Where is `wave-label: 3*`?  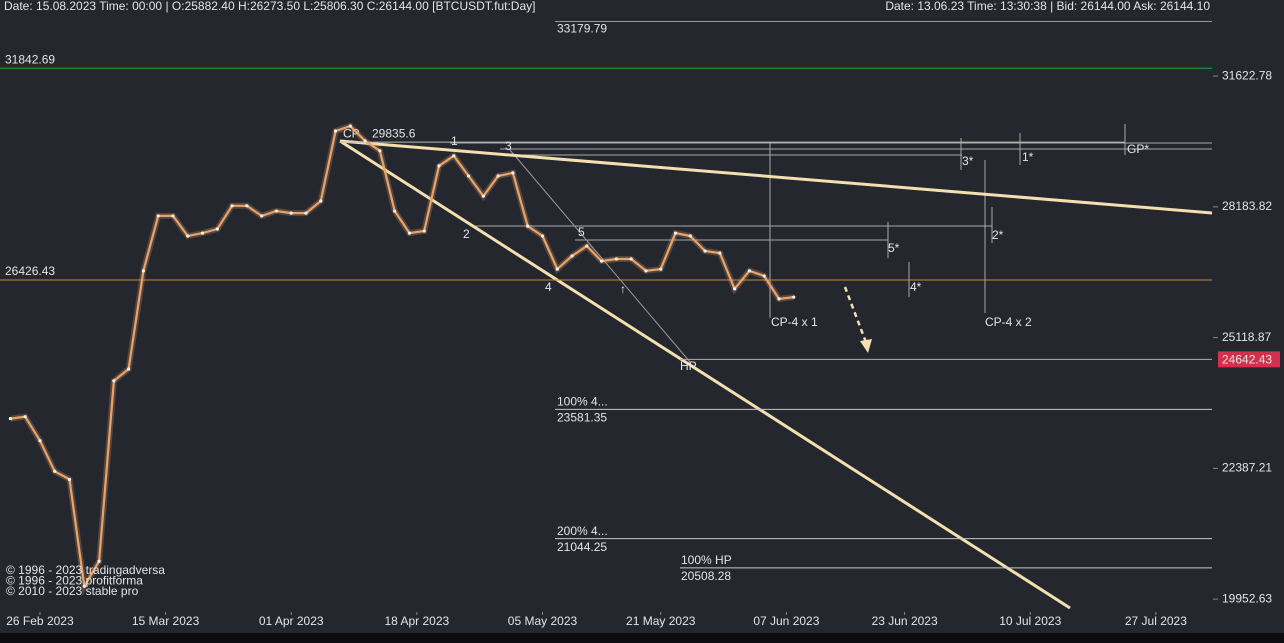 wave-label: 3* is located at coordinates (968, 161).